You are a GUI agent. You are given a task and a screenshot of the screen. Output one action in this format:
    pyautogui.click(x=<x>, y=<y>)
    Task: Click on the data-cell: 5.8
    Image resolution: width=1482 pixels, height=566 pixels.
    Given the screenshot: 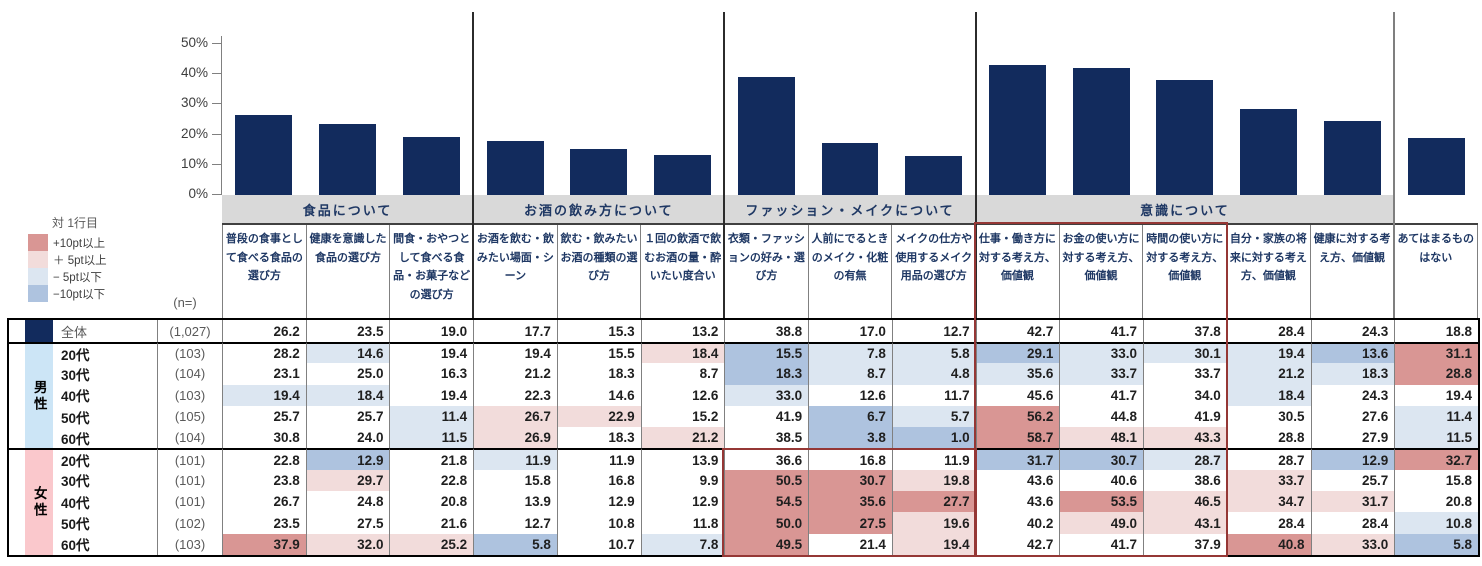 What is the action you would take?
    pyautogui.click(x=1436, y=544)
    